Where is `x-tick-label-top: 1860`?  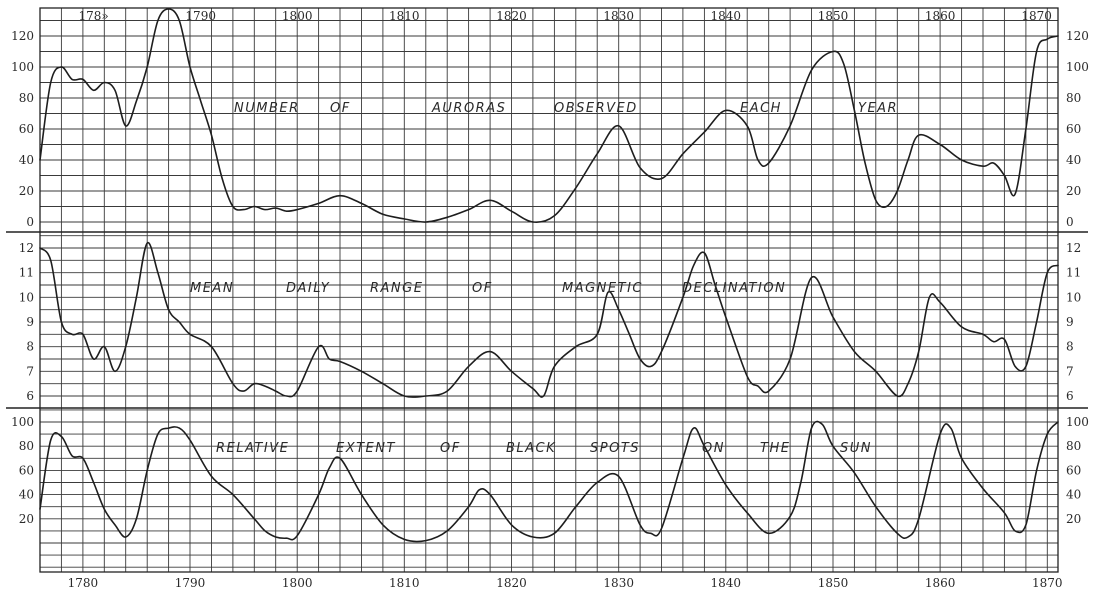 x-tick-label-top: 1860 is located at coordinates (940, 16).